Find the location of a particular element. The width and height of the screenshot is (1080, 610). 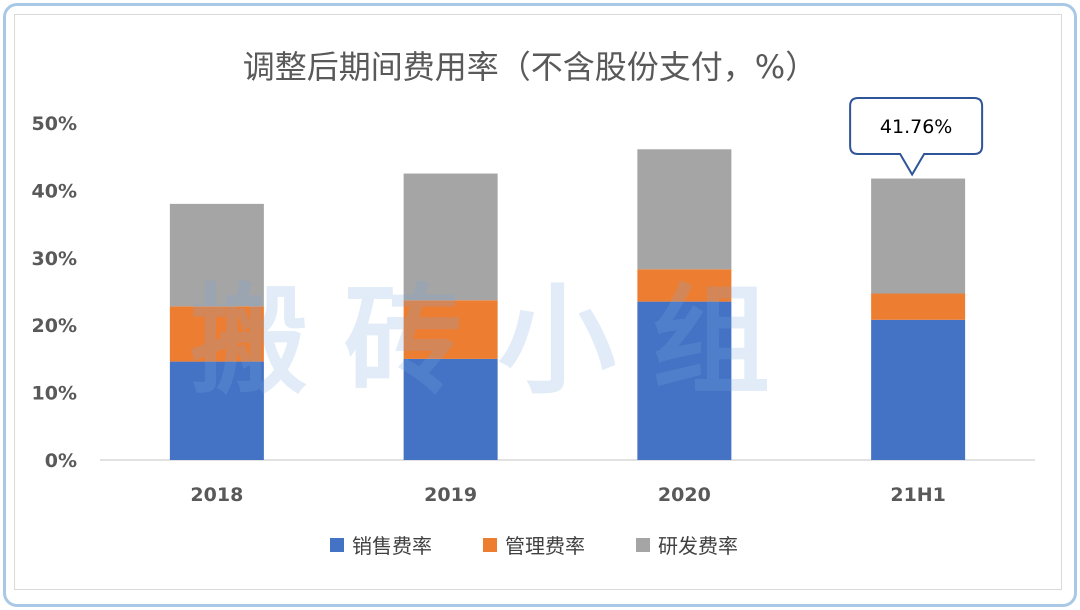

annotation-callout is located at coordinates (916, 137).